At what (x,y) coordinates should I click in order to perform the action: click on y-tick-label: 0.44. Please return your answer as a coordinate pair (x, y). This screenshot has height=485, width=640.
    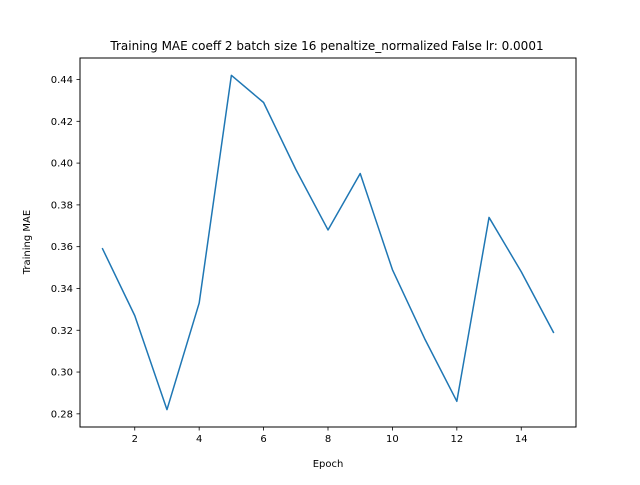
    Looking at the image, I should click on (62, 80).